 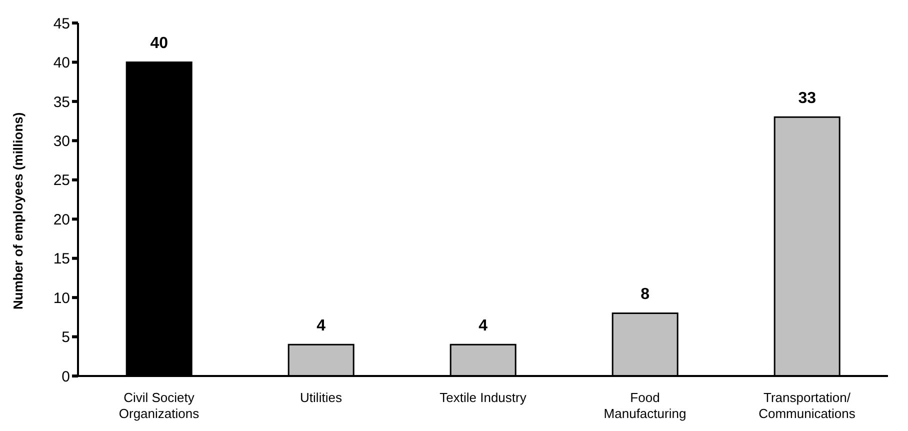 What do you see at coordinates (61, 219) in the screenshot?
I see `y-tick-label: 20` at bounding box center [61, 219].